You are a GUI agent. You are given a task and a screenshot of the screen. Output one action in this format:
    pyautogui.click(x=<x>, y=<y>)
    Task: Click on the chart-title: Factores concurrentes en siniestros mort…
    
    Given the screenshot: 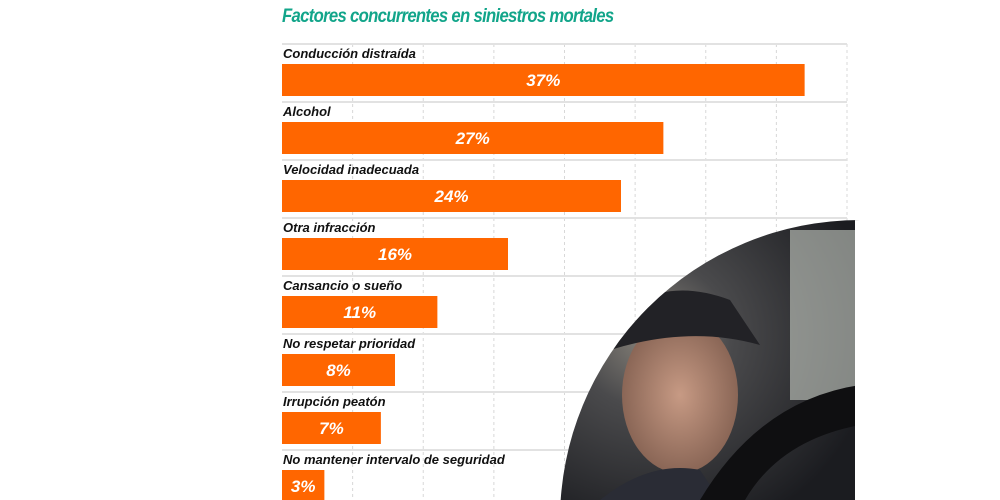 What is the action you would take?
    pyautogui.click(x=448, y=16)
    